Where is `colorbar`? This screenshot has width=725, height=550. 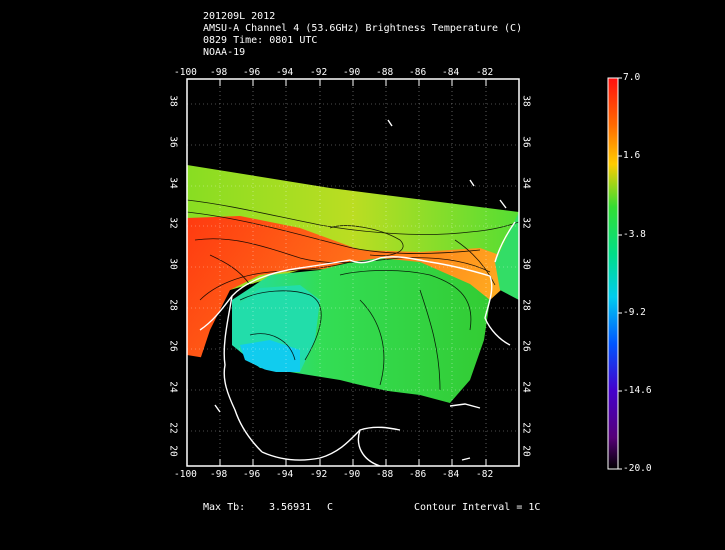 colorbar is located at coordinates (613, 273).